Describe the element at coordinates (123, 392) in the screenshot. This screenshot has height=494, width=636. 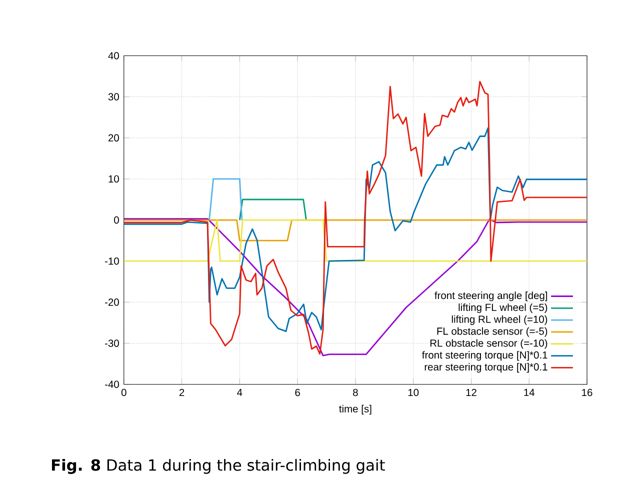
I see `x-tick-label: 0` at that location.